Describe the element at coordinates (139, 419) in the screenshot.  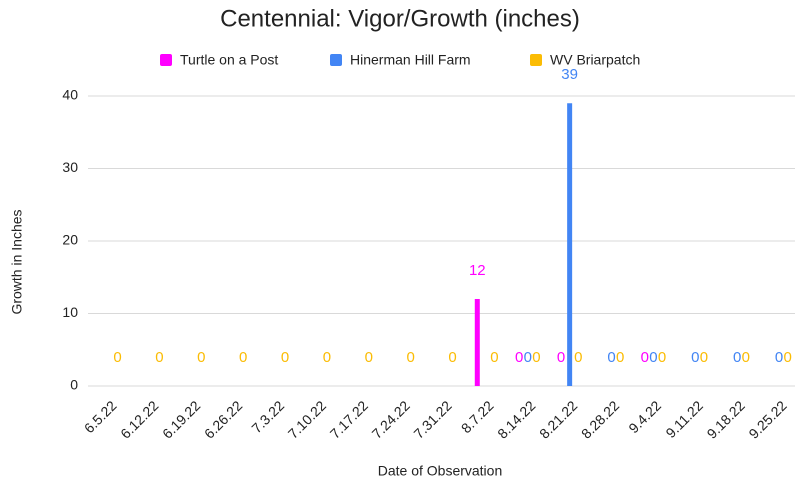
I see `x-tick-label: 6.12.22` at that location.